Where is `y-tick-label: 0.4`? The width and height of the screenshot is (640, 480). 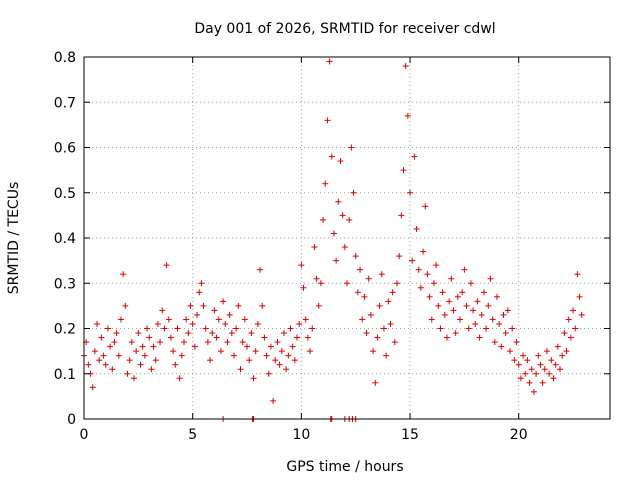 y-tick-label: 0.4 is located at coordinates (65, 239).